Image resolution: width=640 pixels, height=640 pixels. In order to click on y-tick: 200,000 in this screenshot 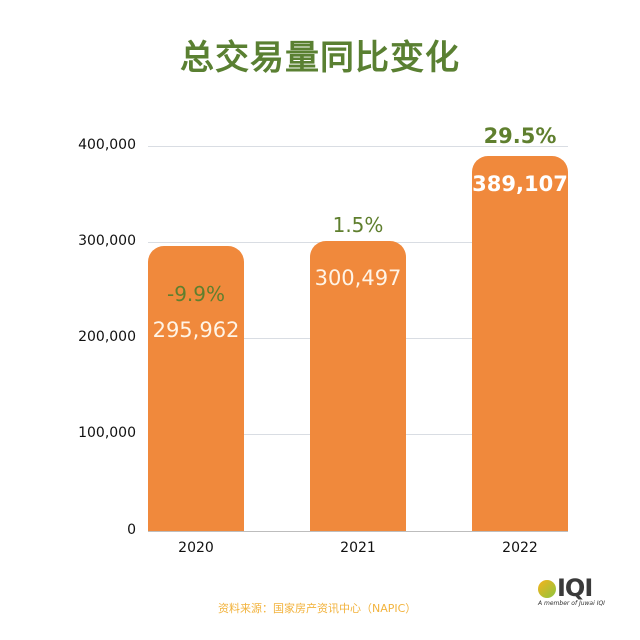, I will do `click(107, 337)`.